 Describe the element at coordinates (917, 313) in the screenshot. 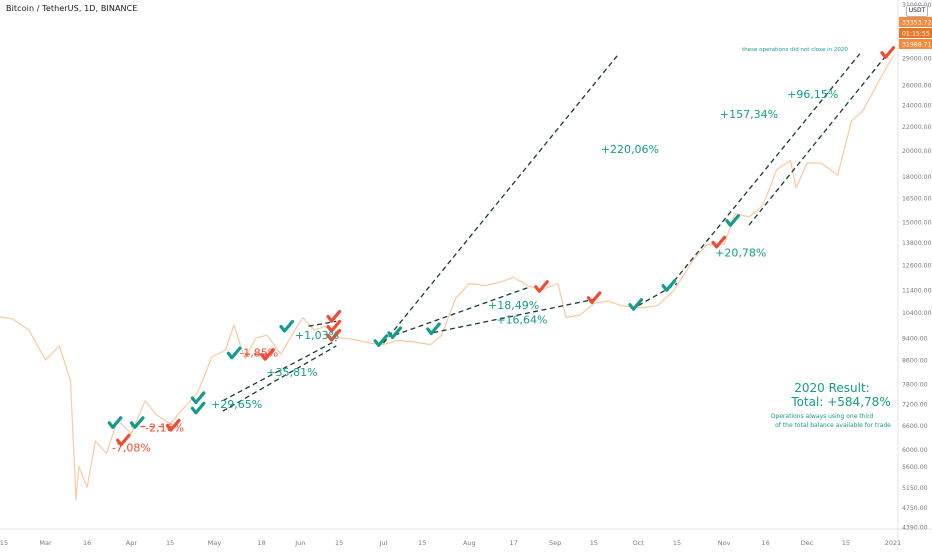

I see `y-tick-label: 10400.00` at that location.